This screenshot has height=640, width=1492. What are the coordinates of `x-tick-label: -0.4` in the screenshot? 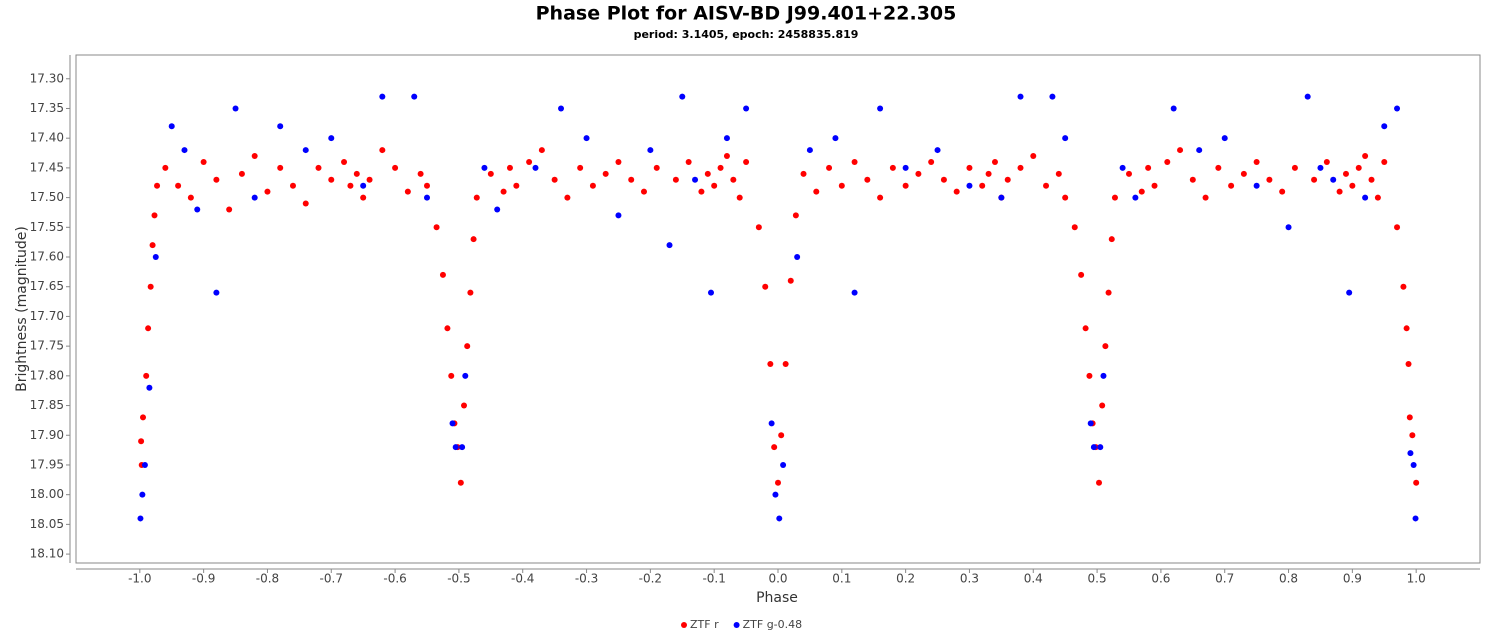 It's located at (522, 579).